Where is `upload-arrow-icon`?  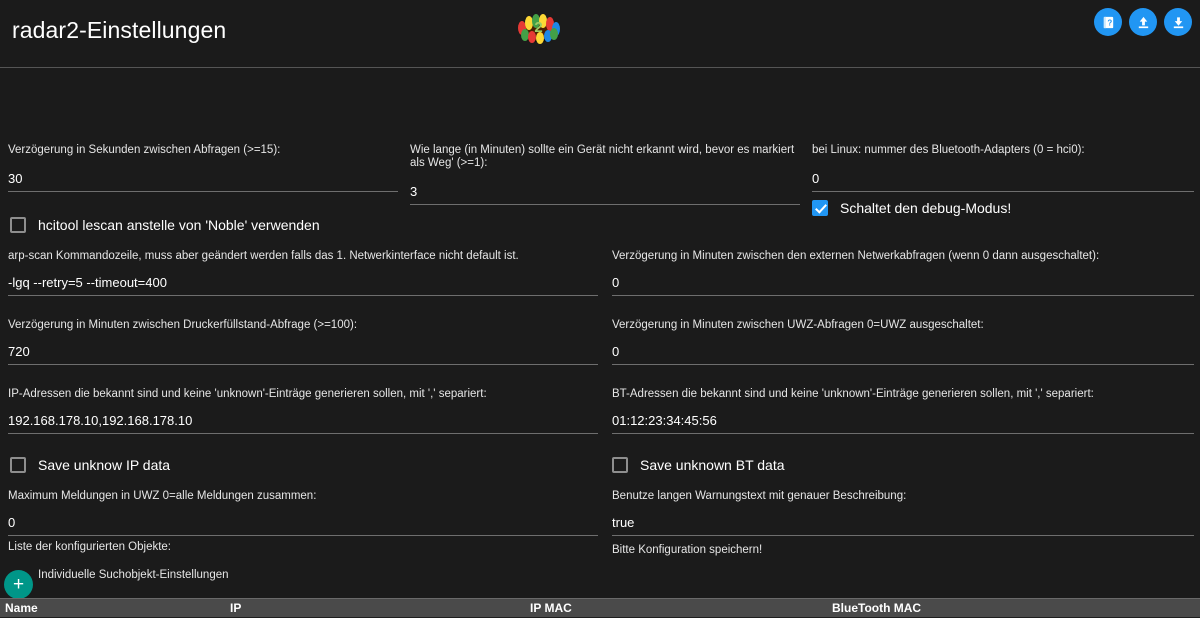 upload-arrow-icon is located at coordinates (1143, 22).